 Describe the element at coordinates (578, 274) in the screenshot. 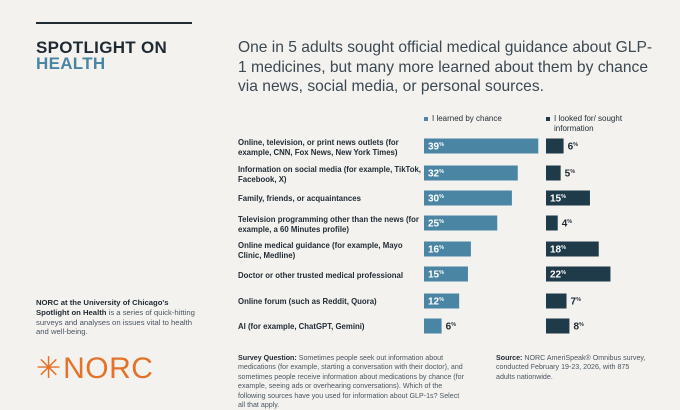

I see `bar-sought-doctor-or-other-trusted-medical-professi` at that location.